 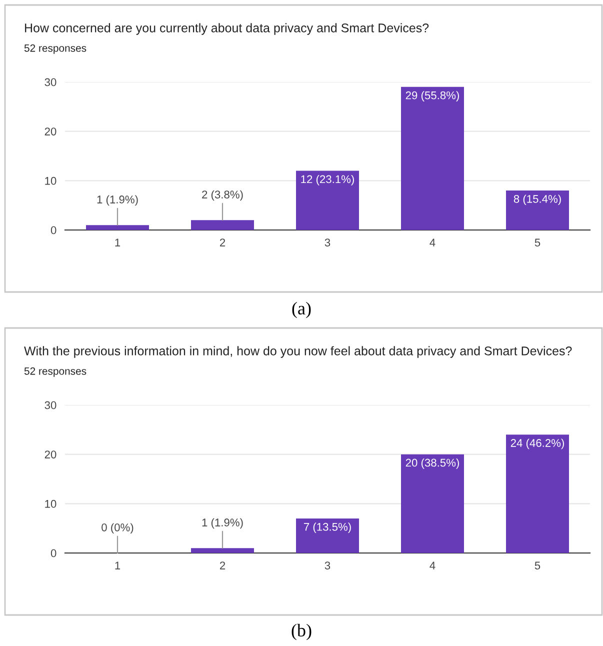 I want to click on data-label: 12 (23.1%), so click(x=327, y=180).